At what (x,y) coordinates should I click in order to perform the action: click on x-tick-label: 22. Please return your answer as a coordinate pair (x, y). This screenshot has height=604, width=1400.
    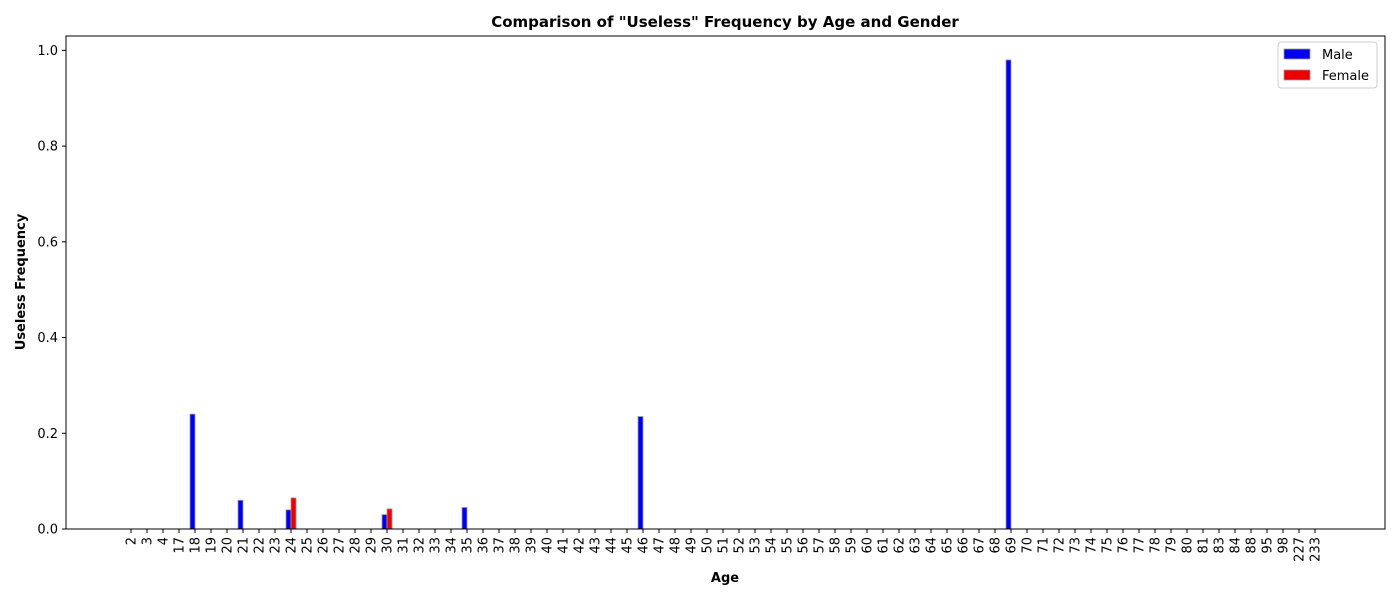
    Looking at the image, I should click on (260, 545).